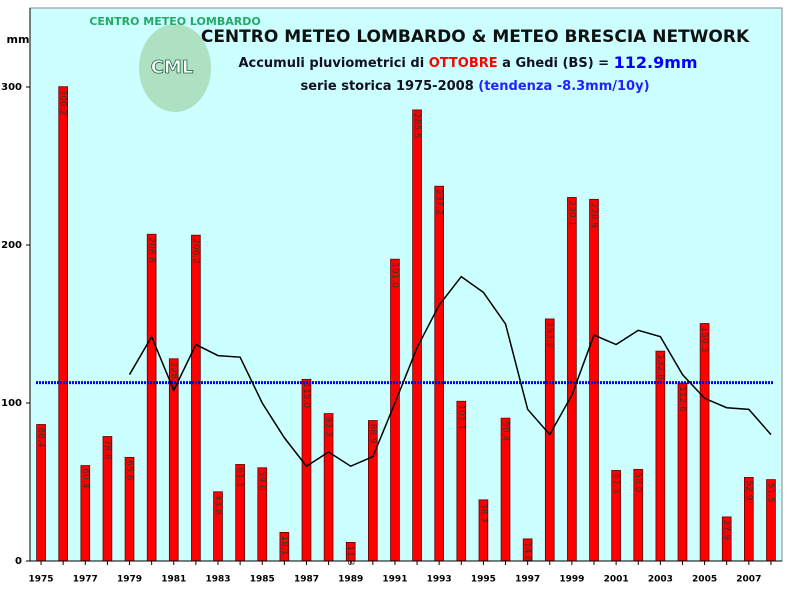  Describe the element at coordinates (85, 479) in the screenshot. I see `value-label: 60.4` at that location.